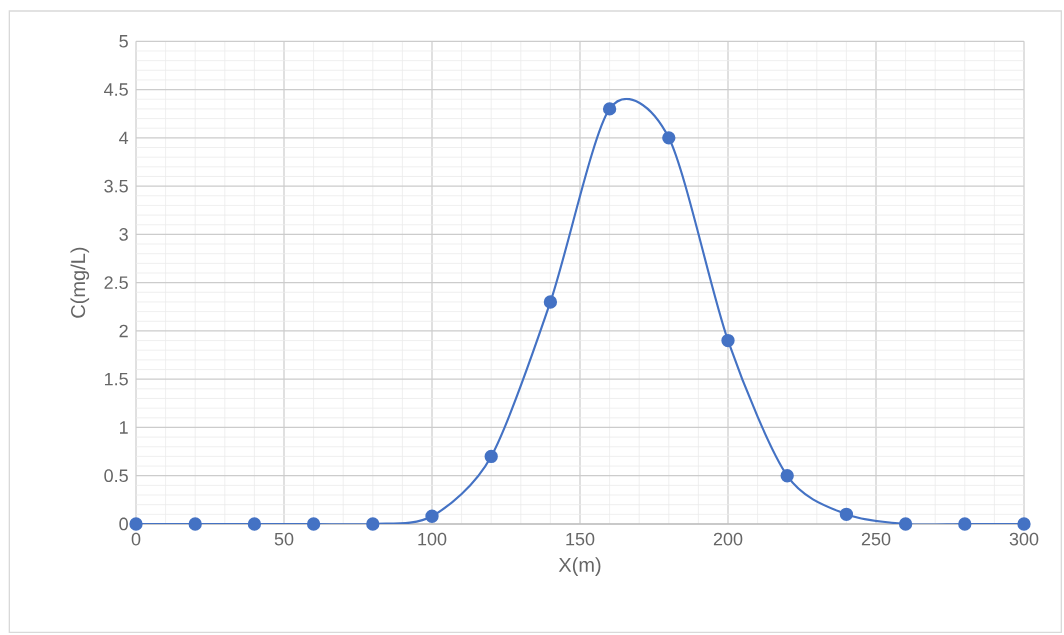 The width and height of the screenshot is (1064, 635). Describe the element at coordinates (123, 41) in the screenshot. I see `y-tick-label: 5` at that location.